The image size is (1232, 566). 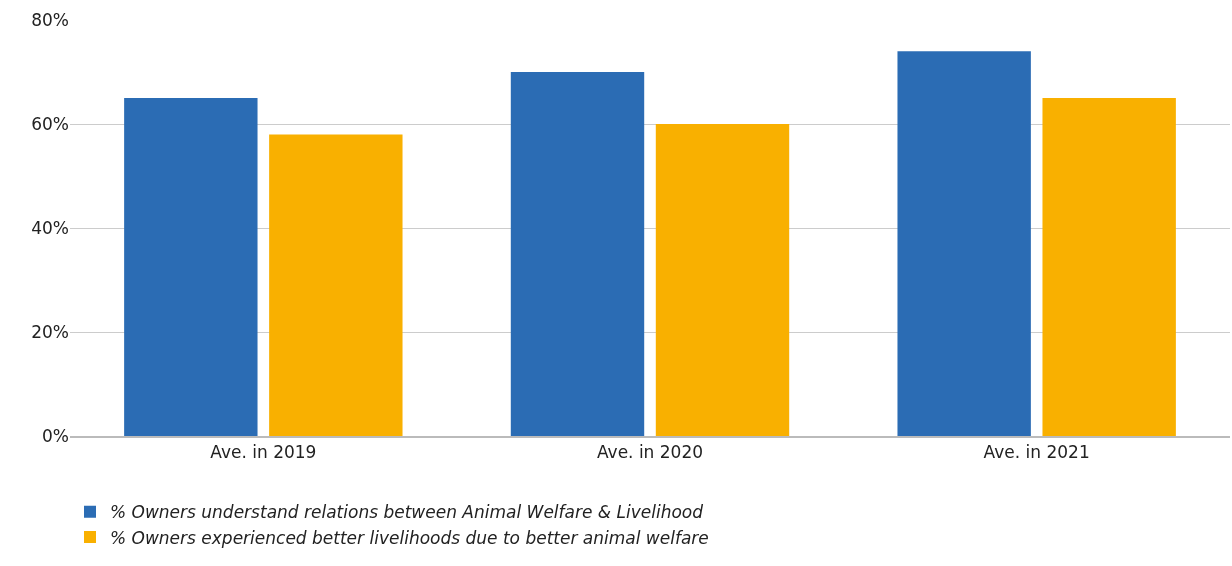 What do you see at coordinates (407, 512) in the screenshot?
I see `legend-label: % Owners understand relations between Animal Welfare & Livelihood` at bounding box center [407, 512].